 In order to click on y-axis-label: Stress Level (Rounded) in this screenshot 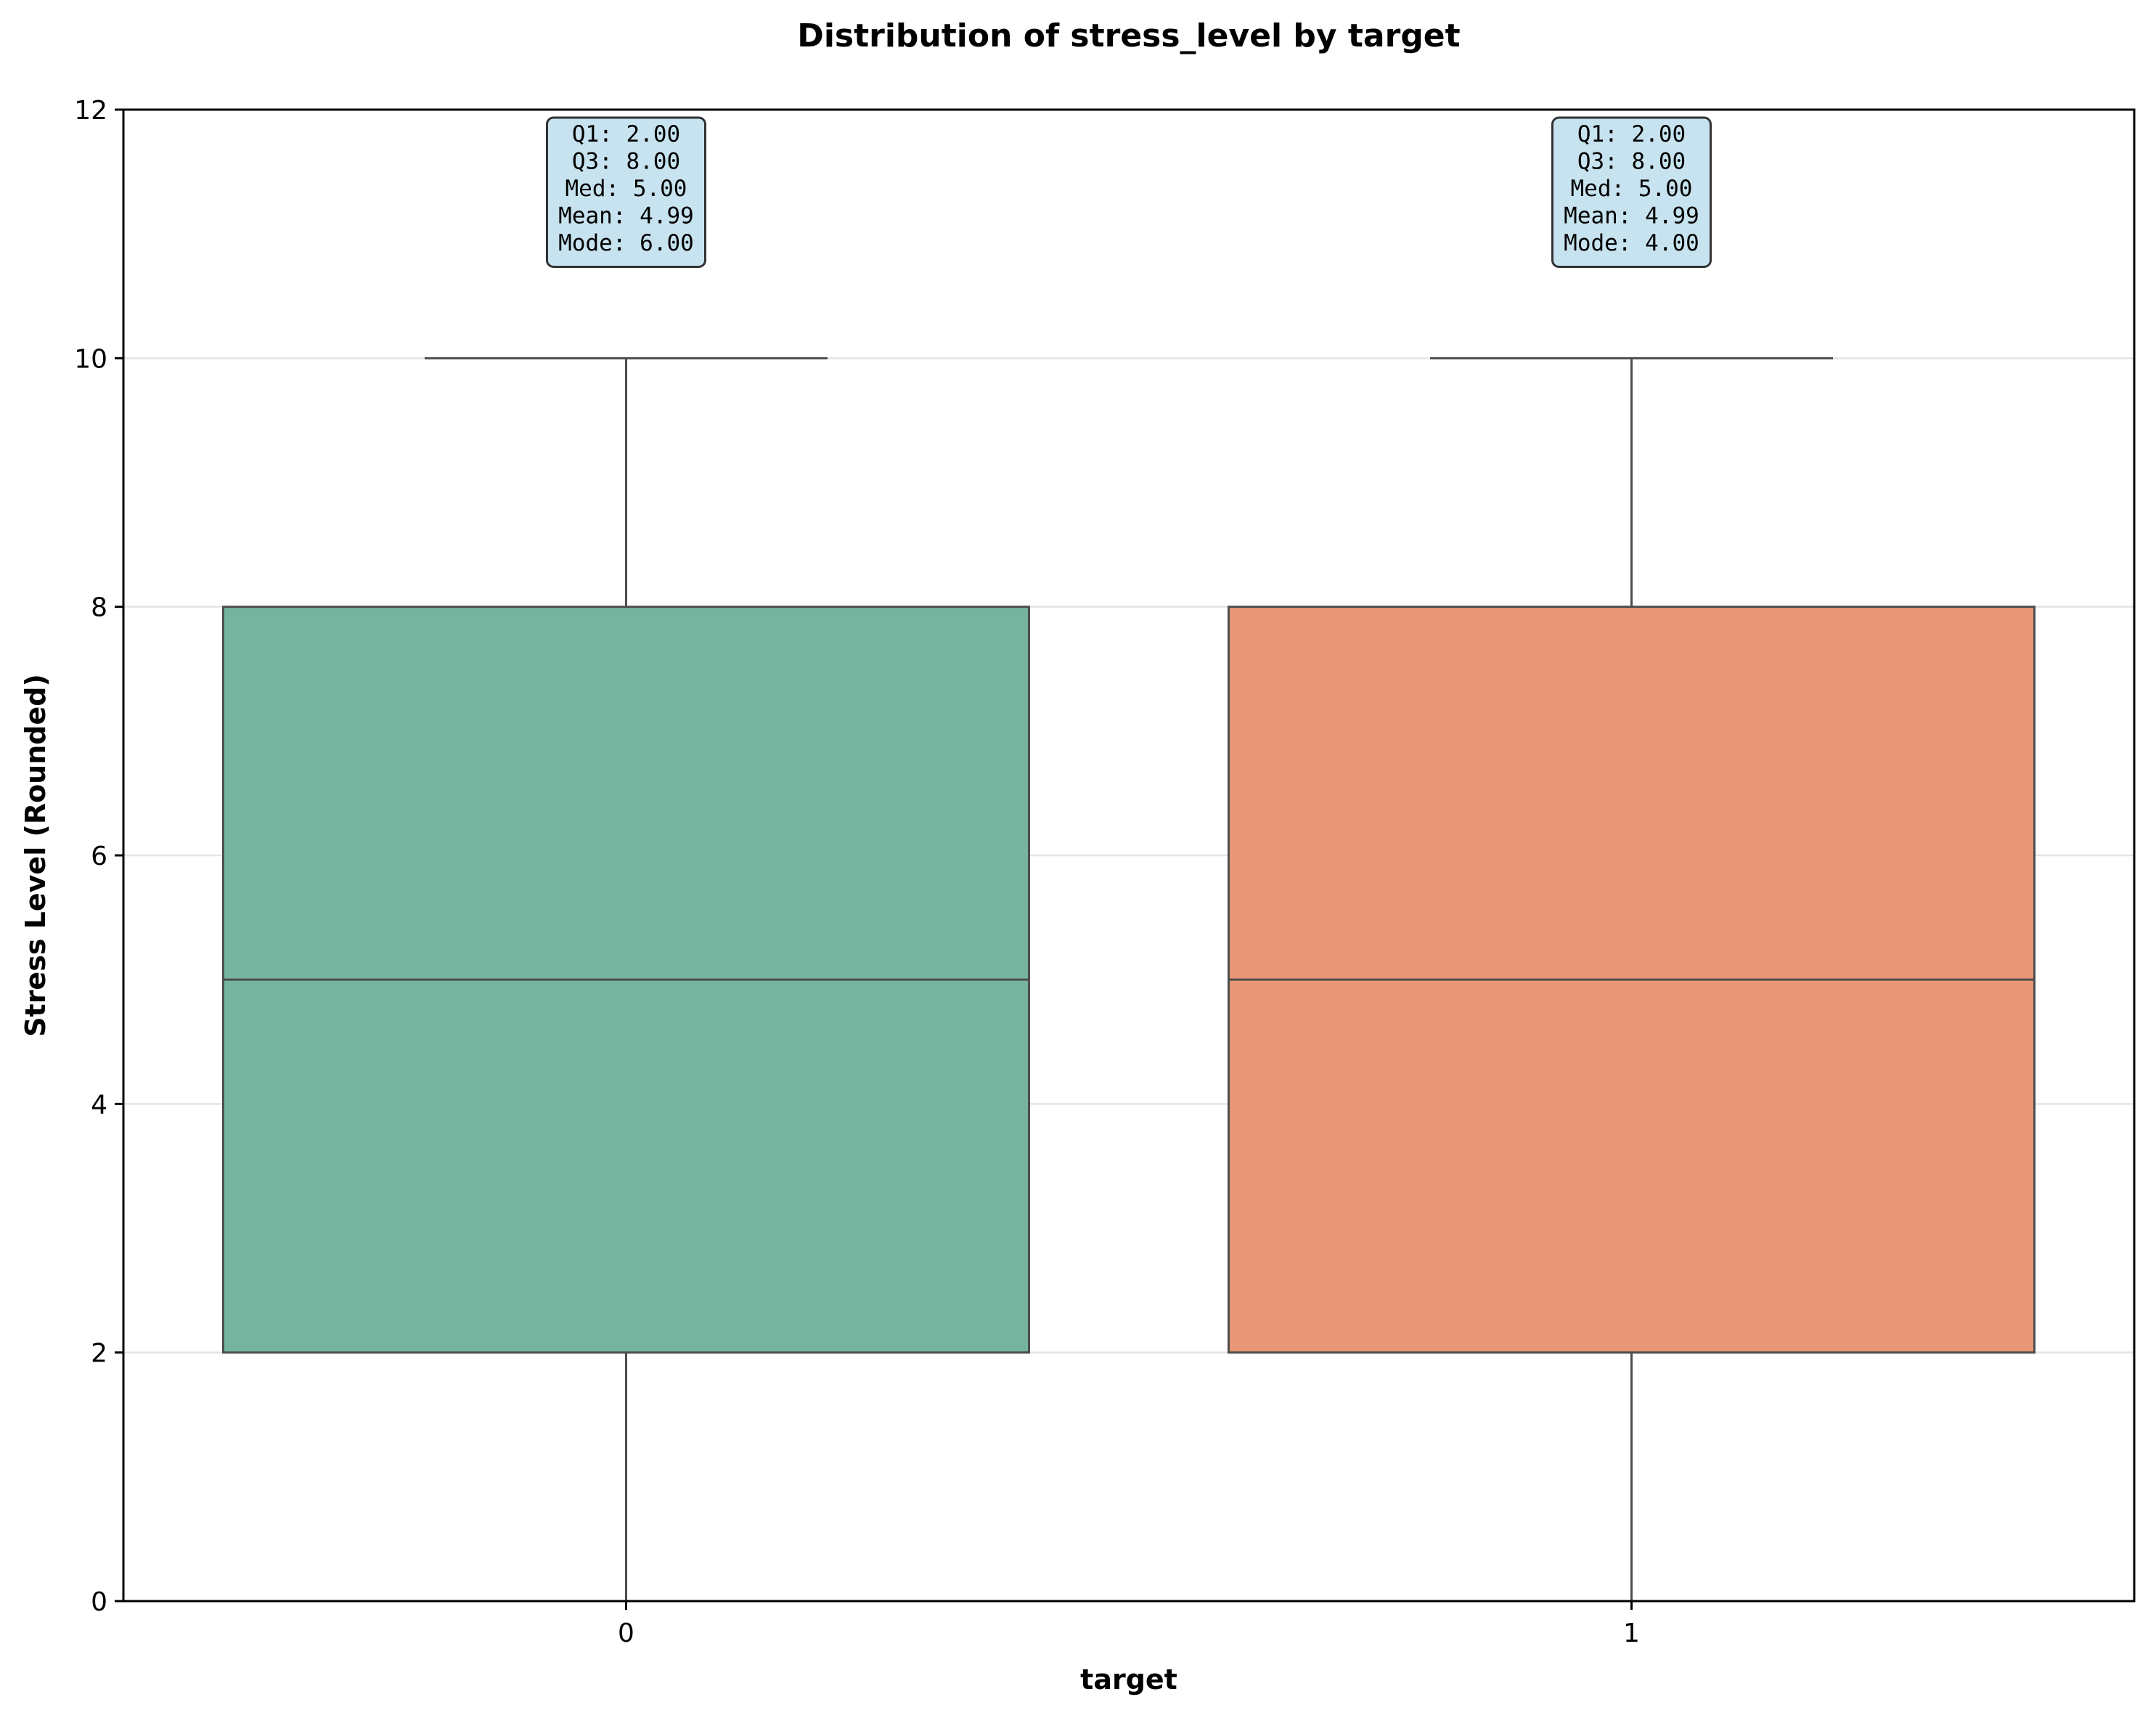, I will do `click(36, 855)`.